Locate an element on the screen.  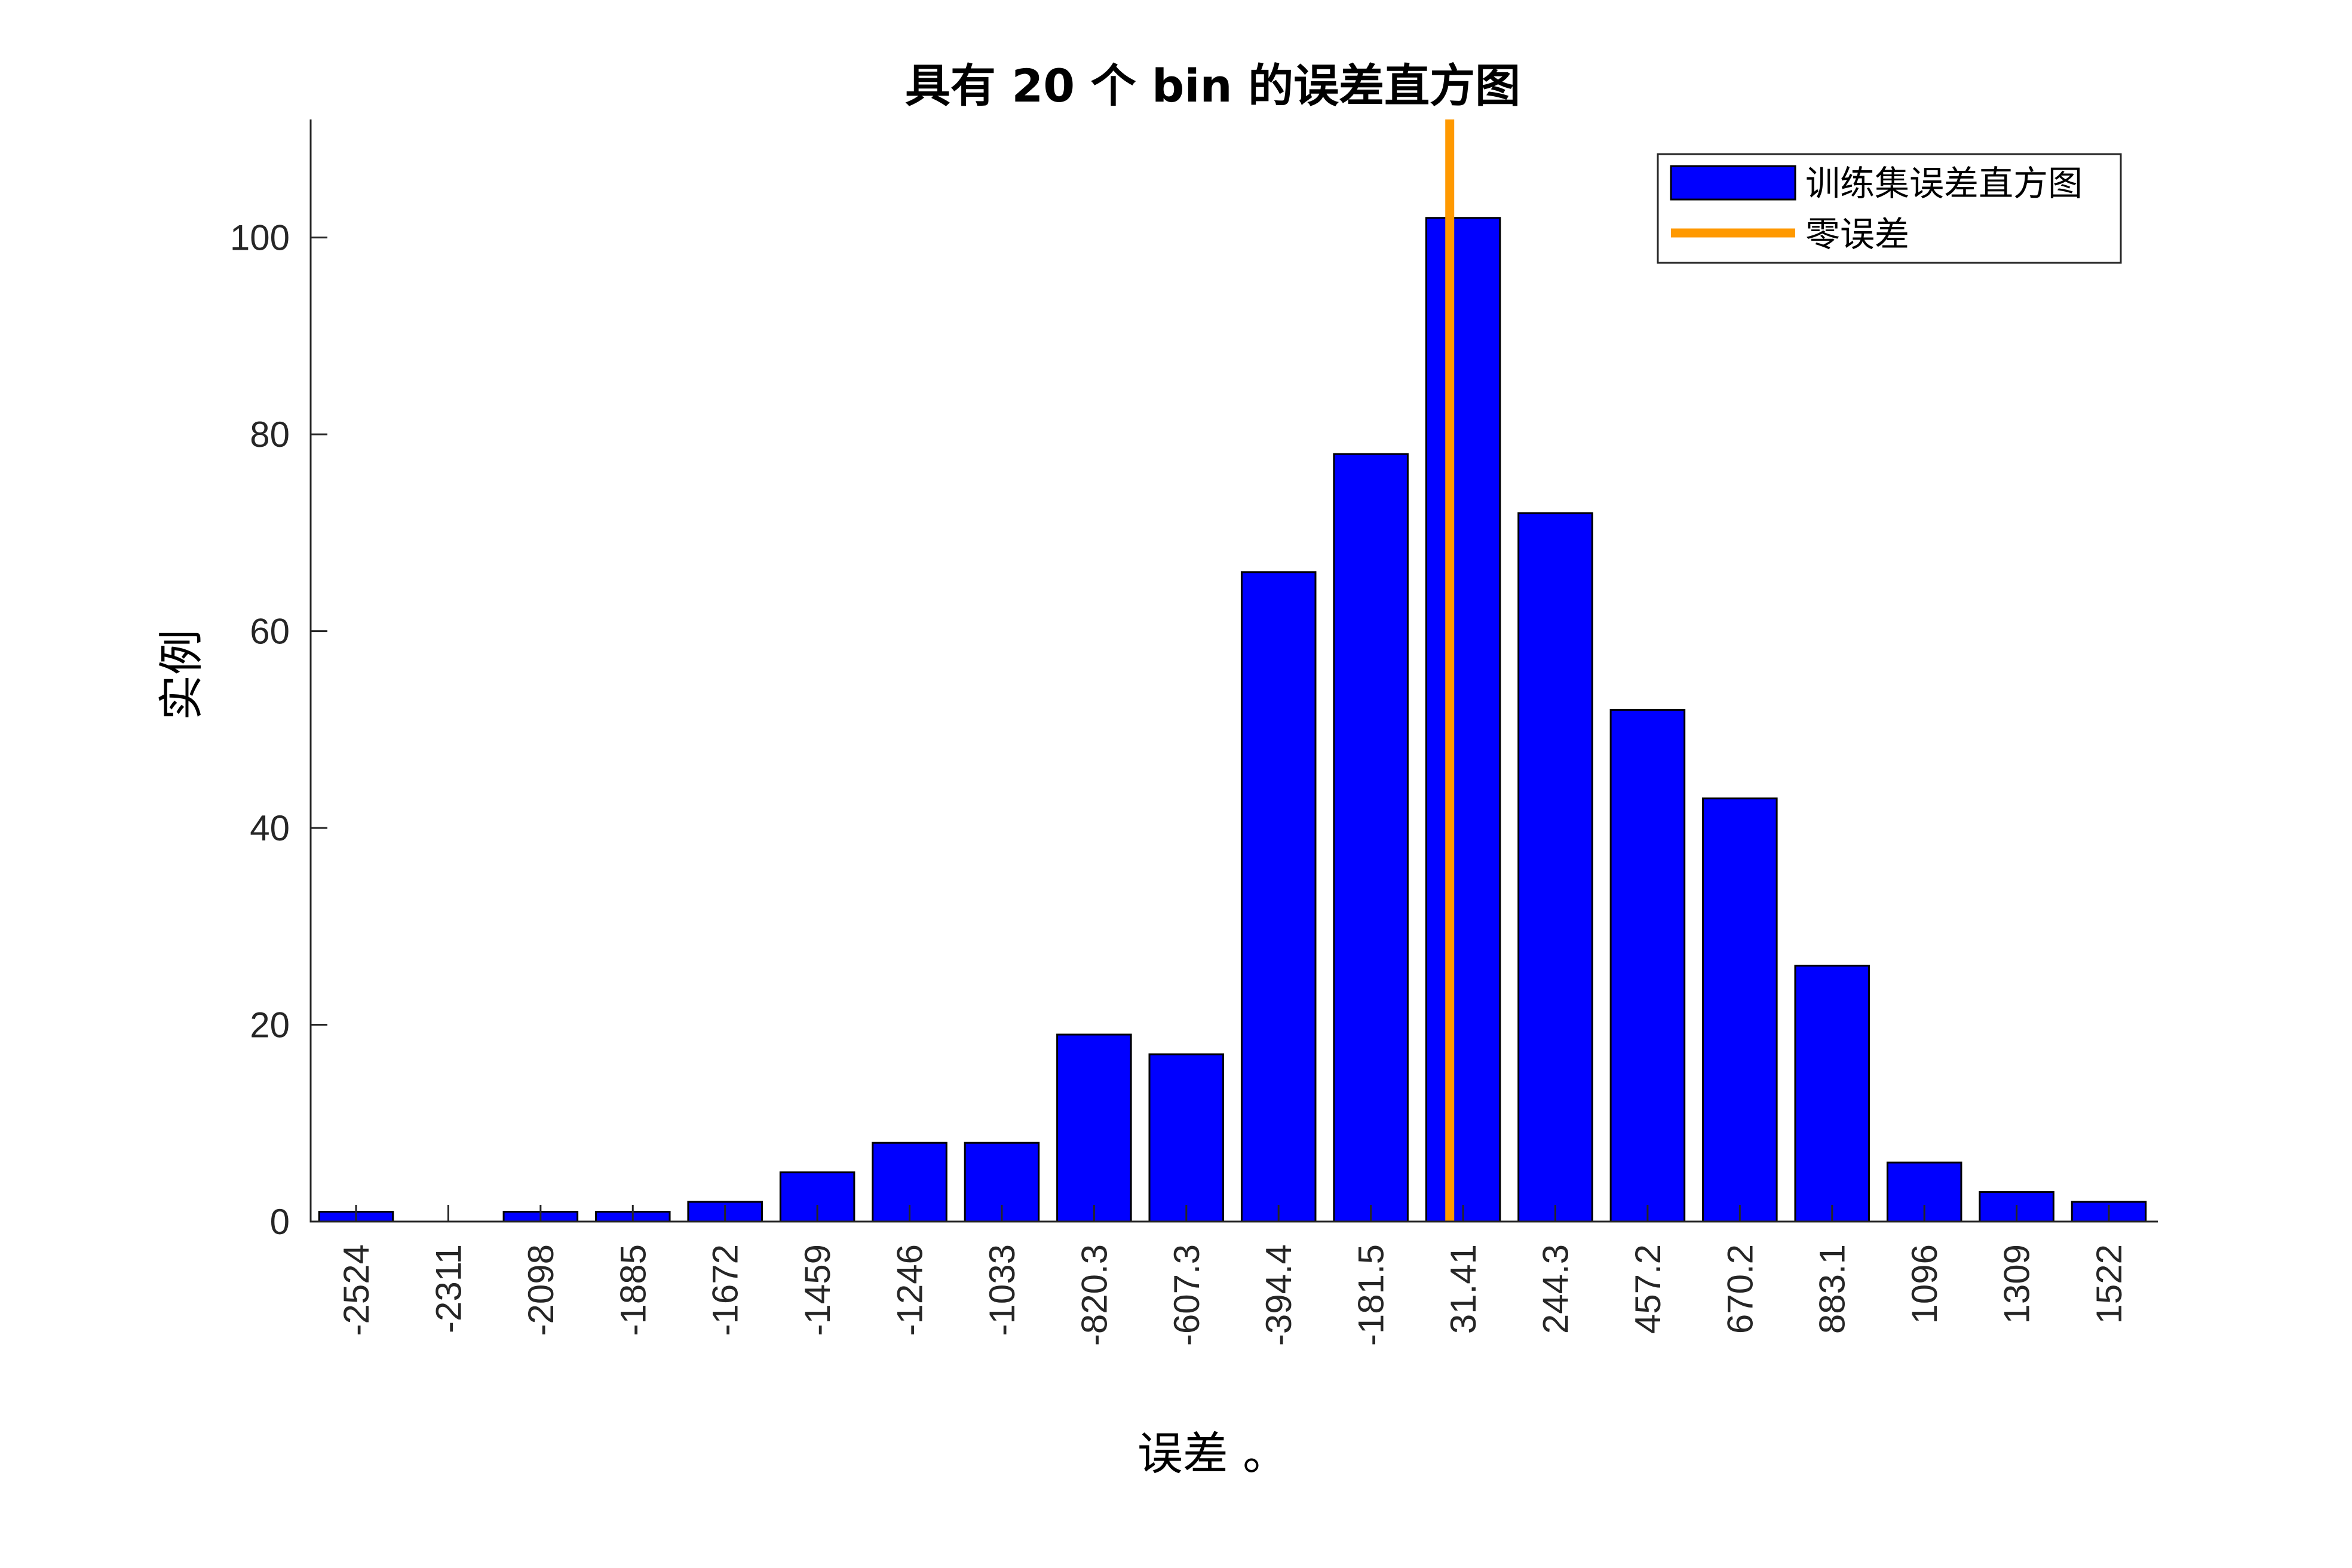
x-tick-label: -394.4 is located at coordinates (1279, 1295).